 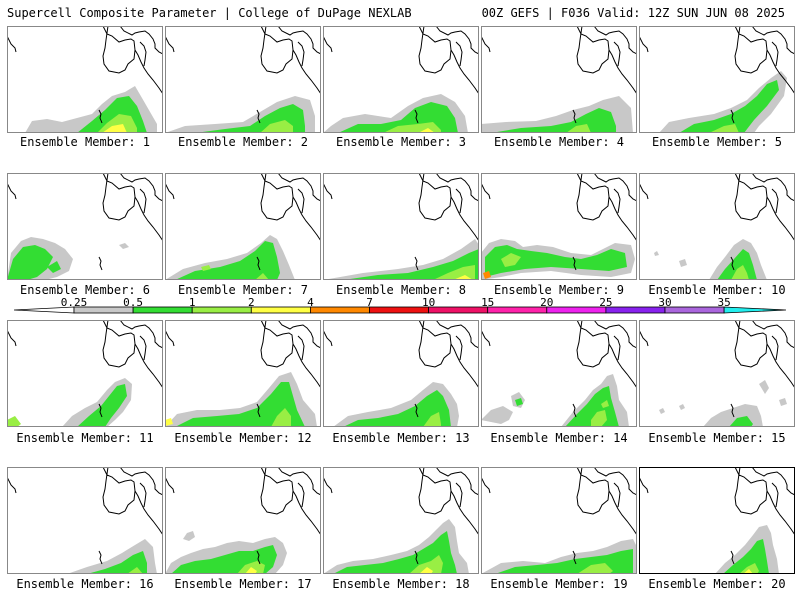 I want to click on member-label: Ensemble Member: 2, so click(x=243, y=142).